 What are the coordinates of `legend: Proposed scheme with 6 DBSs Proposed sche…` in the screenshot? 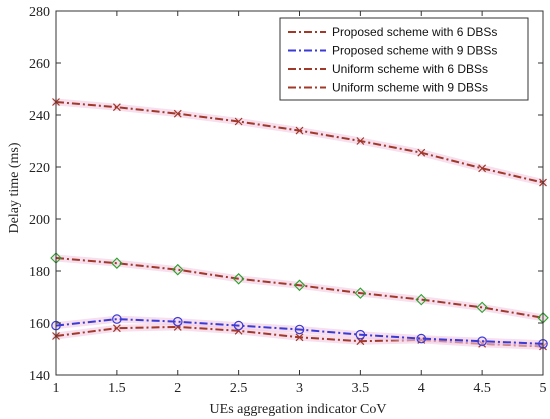 It's located at (404, 59).